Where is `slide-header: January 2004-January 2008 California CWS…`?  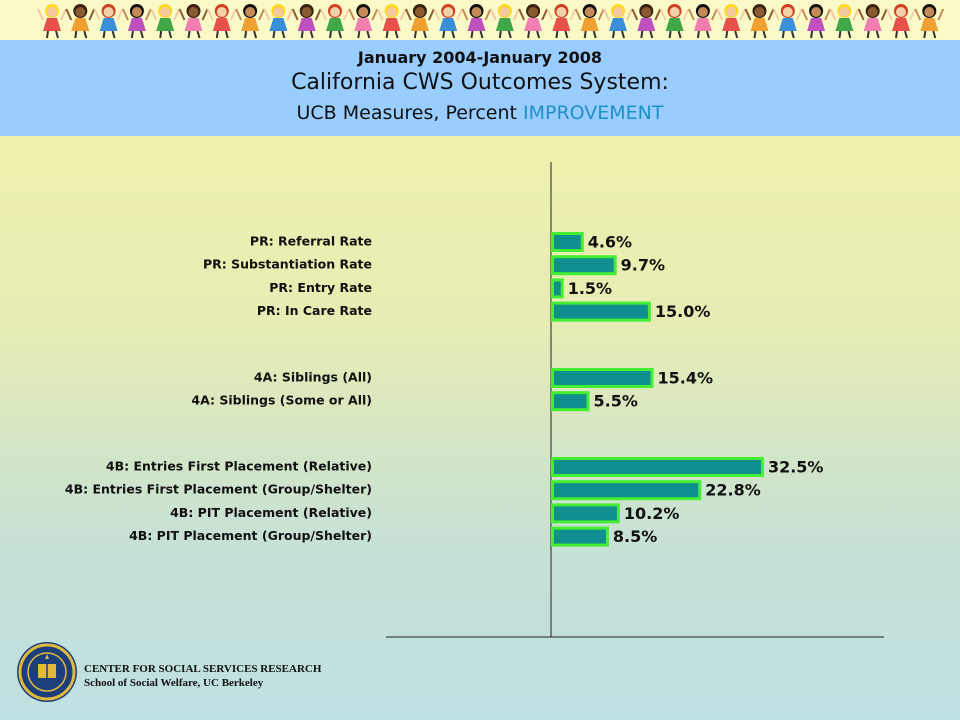
slide-header: January 2004-January 2008 California CWS… is located at coordinates (480, 88).